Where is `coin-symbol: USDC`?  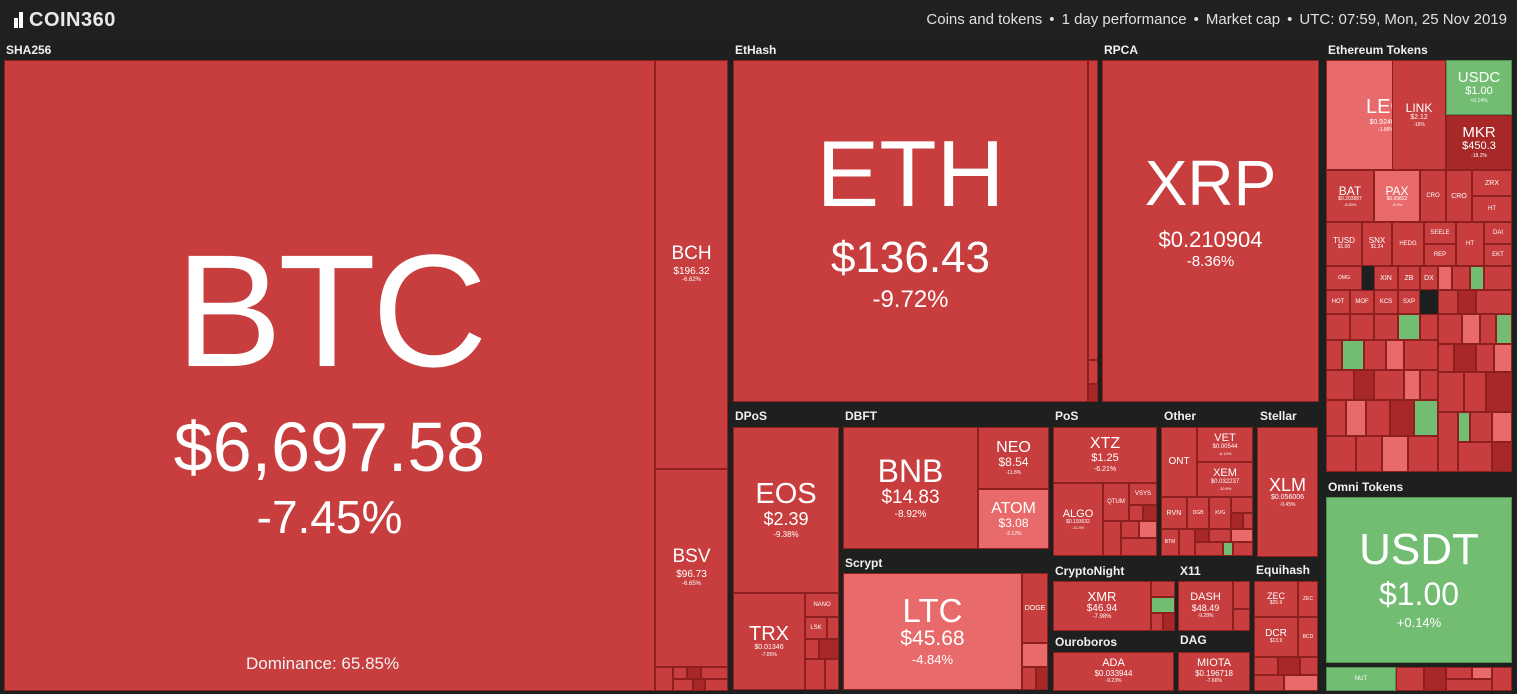 coin-symbol: USDC is located at coordinates (1479, 78).